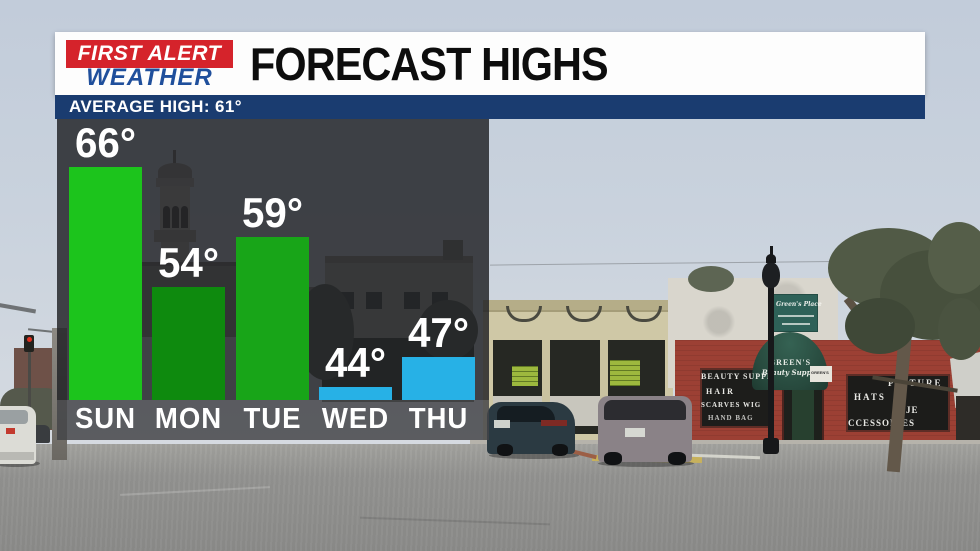 The height and width of the screenshot is (551, 980). What do you see at coordinates (731, 405) in the screenshot?
I see `window-lettering: SCARVES WIG` at bounding box center [731, 405].